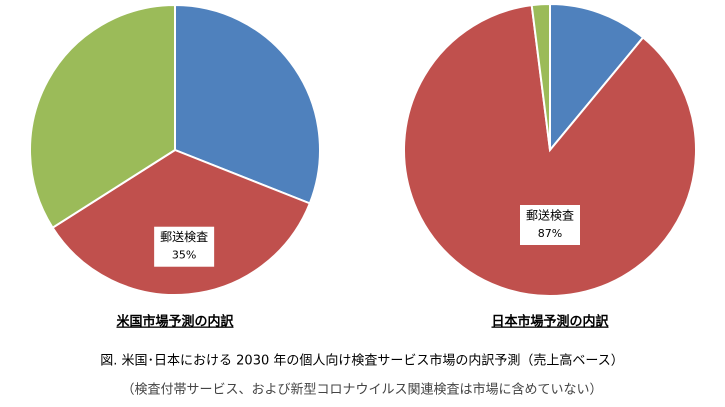 The image size is (725, 407). I want to click on value-label: 35%, so click(184, 255).